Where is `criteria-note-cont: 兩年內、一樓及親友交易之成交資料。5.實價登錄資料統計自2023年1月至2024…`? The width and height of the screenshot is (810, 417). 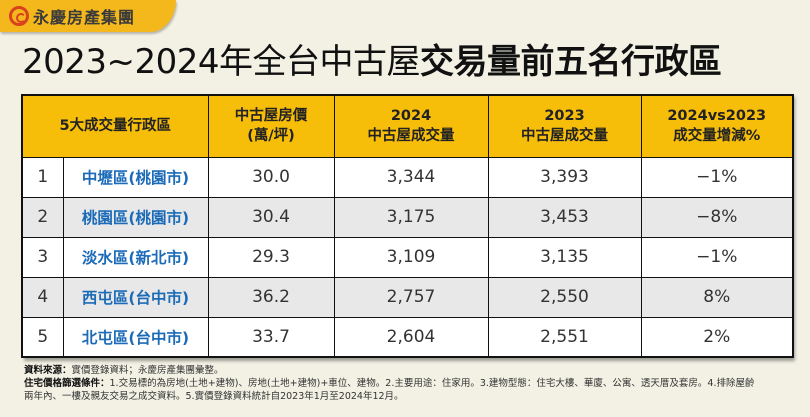 criteria-note-cont: 兩年內、一樓及親友交易之成交資料。5.實價登錄資料統計自2023年1月至2024… is located at coordinates (214, 396).